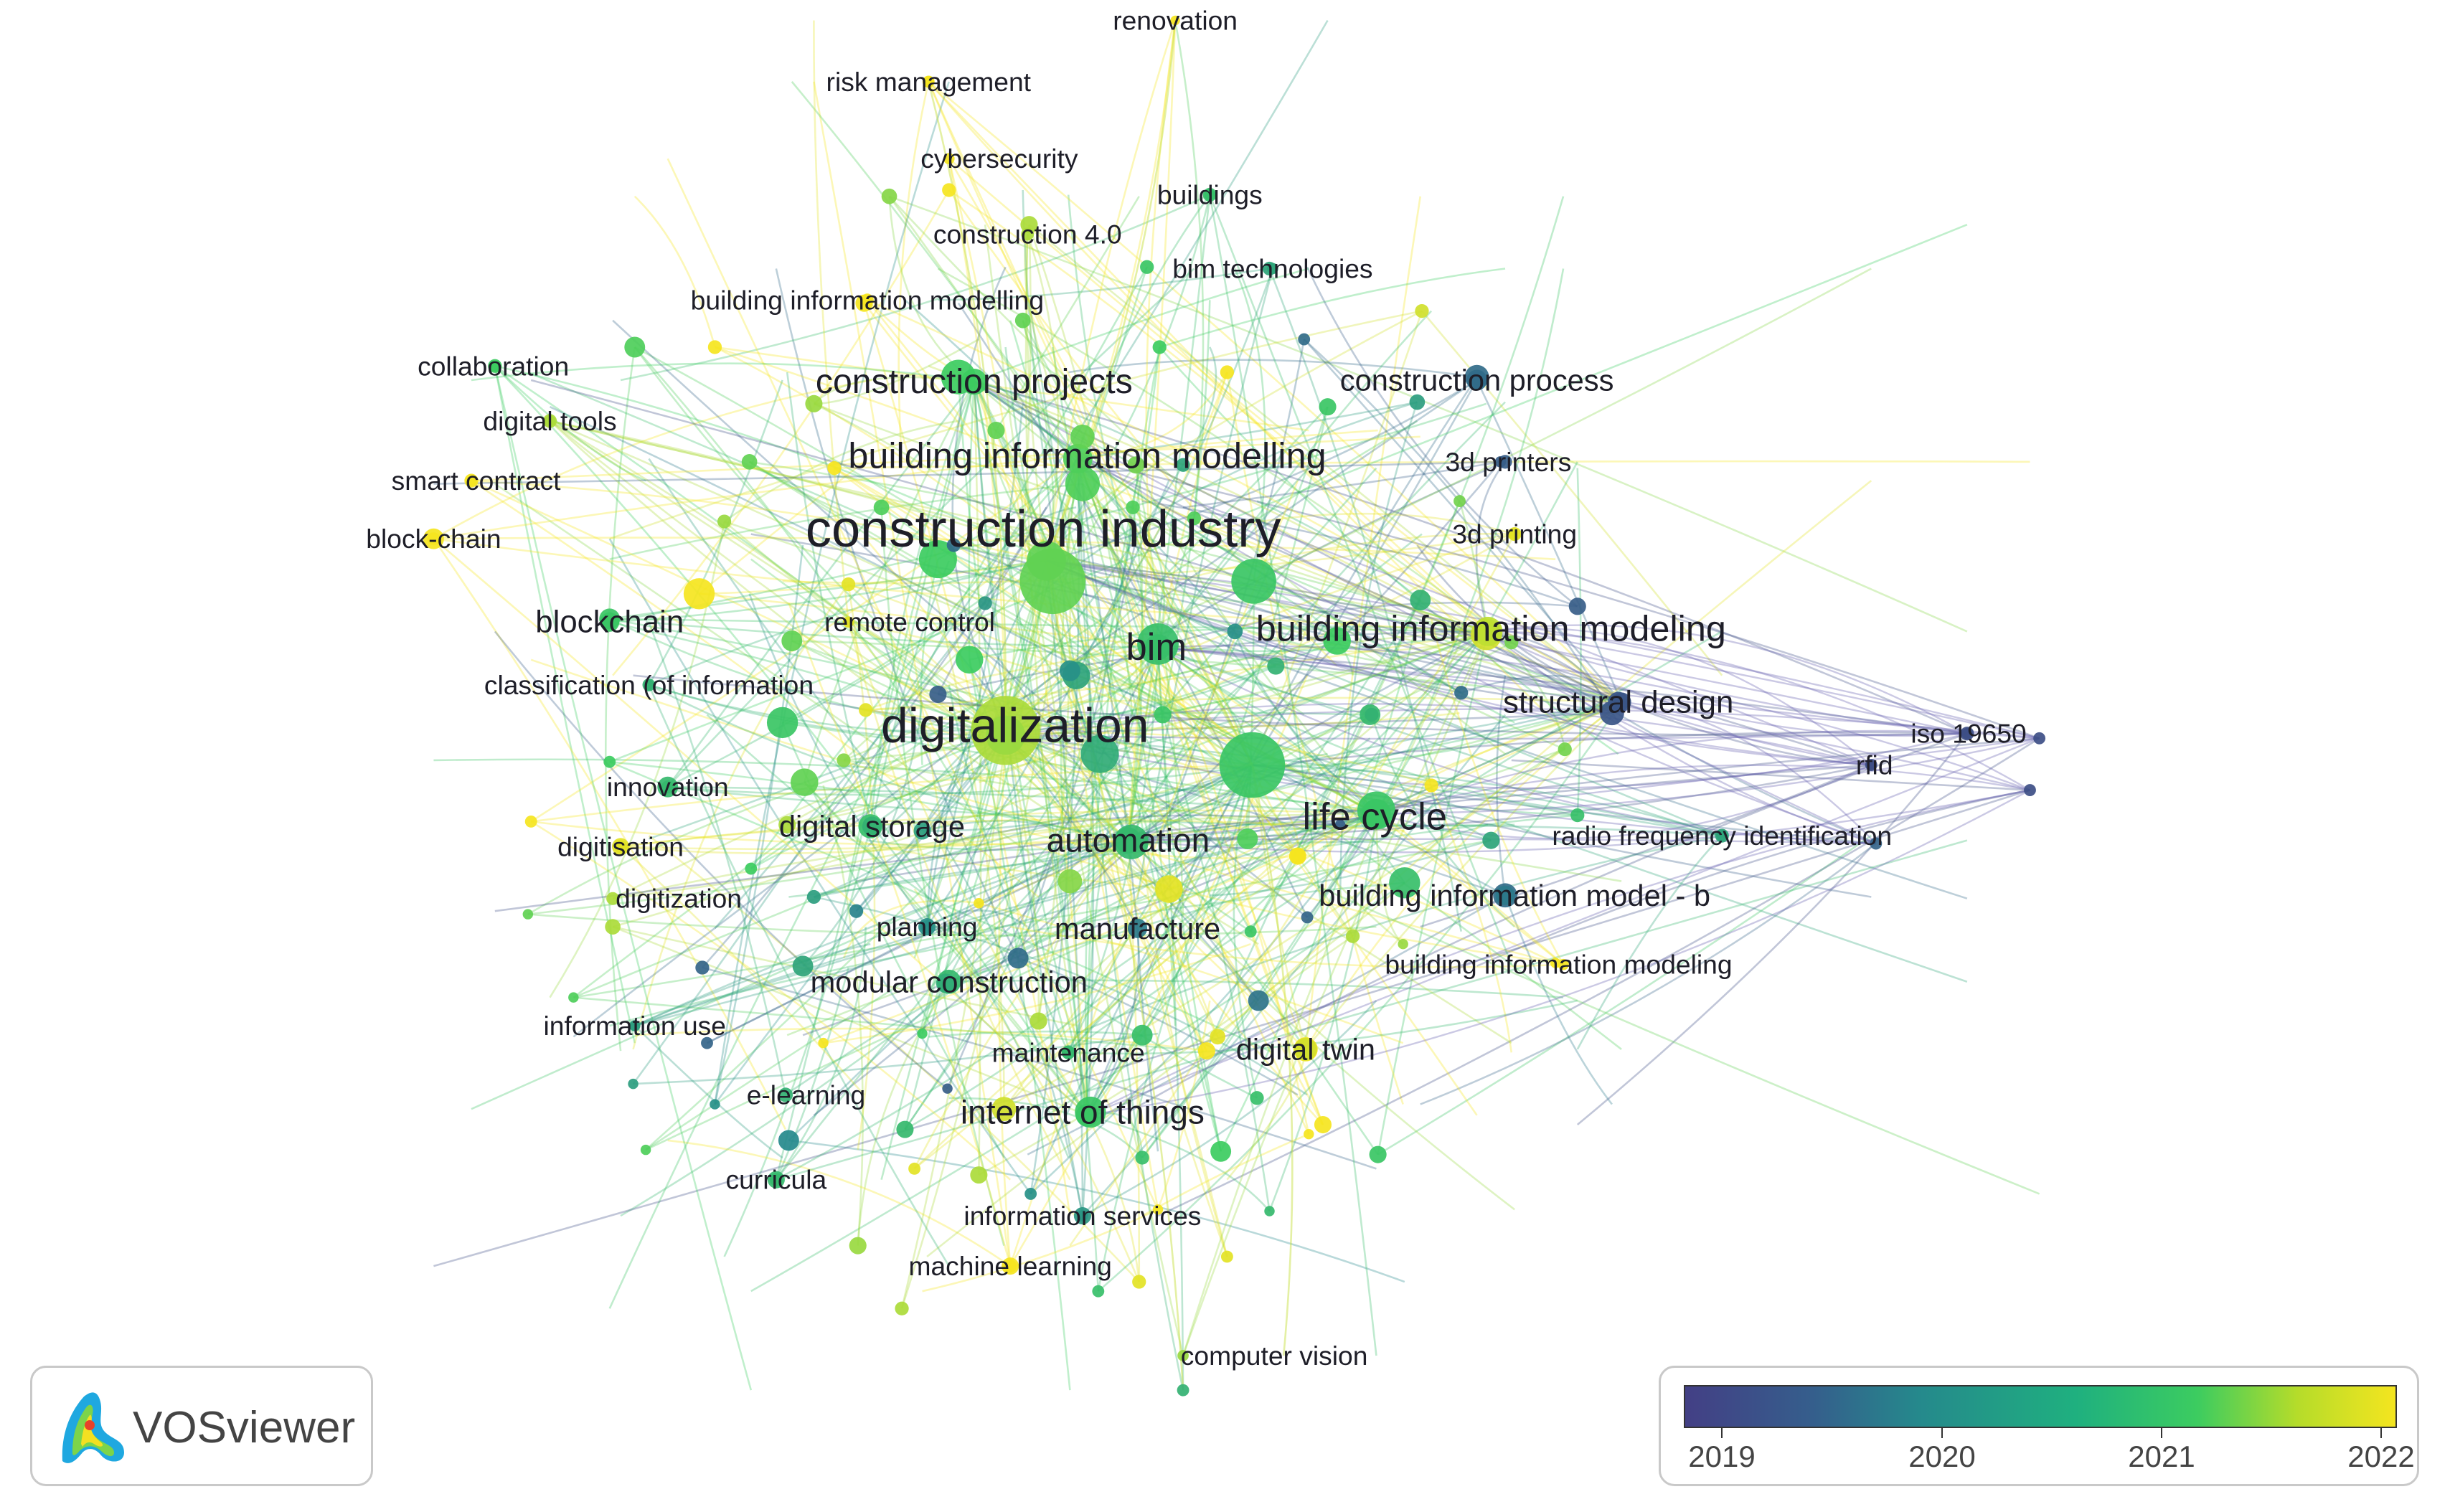  What do you see at coordinates (668, 787) in the screenshot?
I see `label-innovation: innovation` at bounding box center [668, 787].